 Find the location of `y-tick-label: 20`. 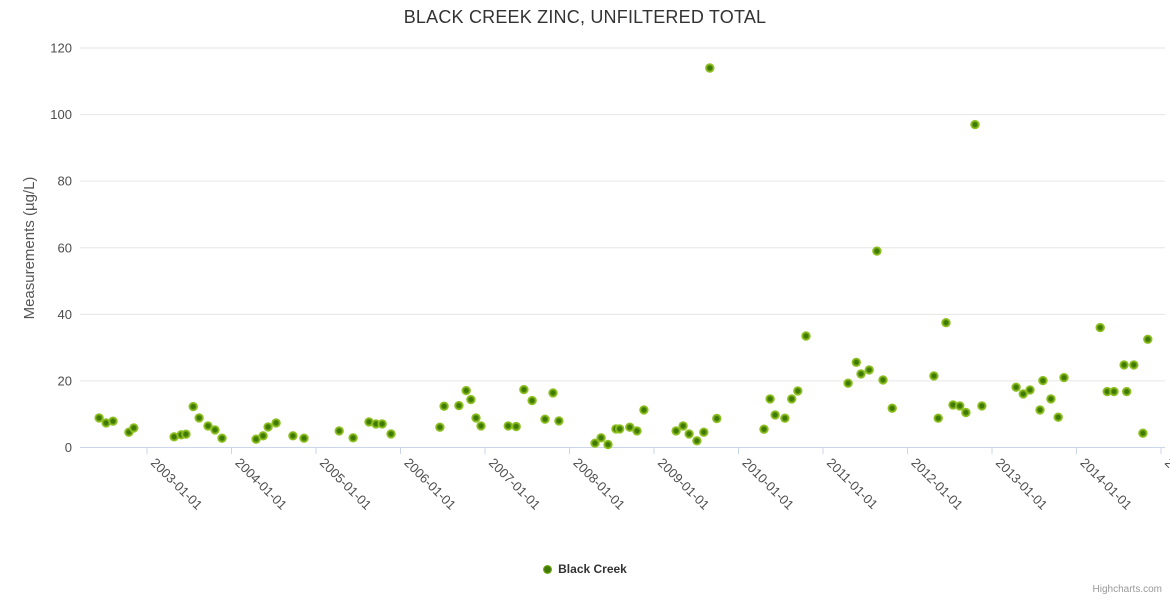

y-tick-label: 20 is located at coordinates (65, 380).